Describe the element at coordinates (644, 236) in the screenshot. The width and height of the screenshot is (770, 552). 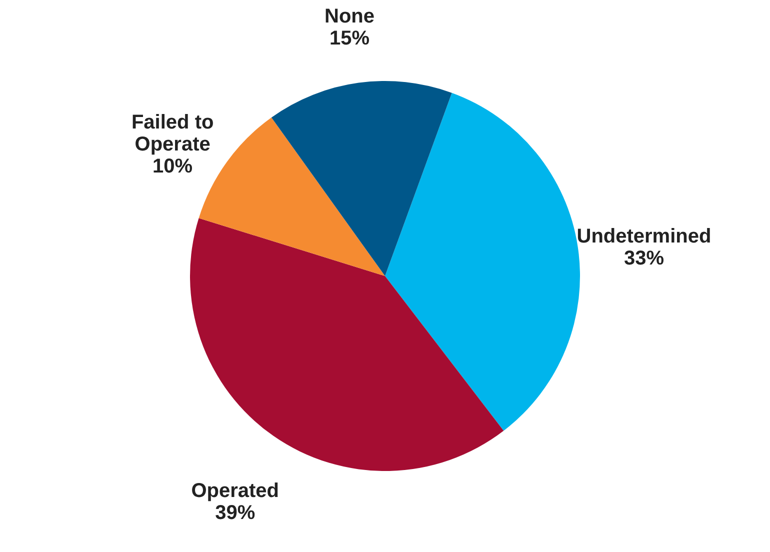
I see `slice-label: Undetermined` at that location.